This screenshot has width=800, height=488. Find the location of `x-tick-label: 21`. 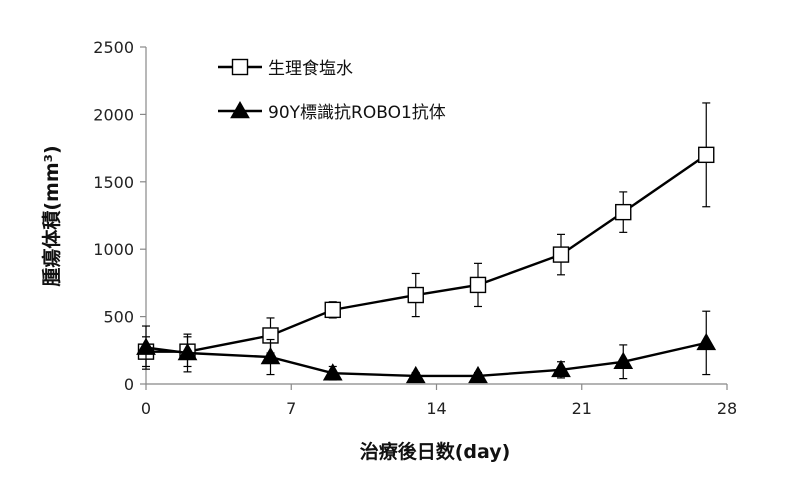

x-tick-label: 21 is located at coordinates (582, 408).